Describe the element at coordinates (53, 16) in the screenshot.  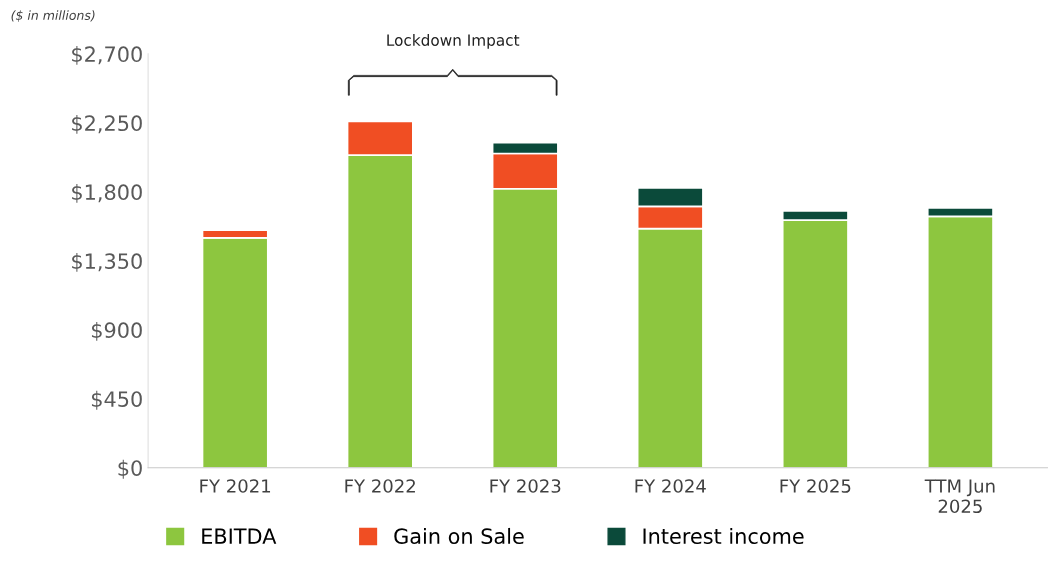
I see `text: ($ in millions)` at that location.